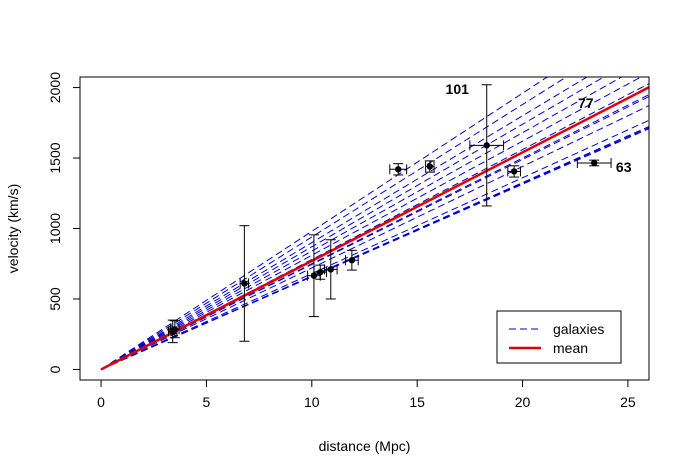  Describe the element at coordinates (55, 369) in the screenshot. I see `y-tick-label: 0` at that location.